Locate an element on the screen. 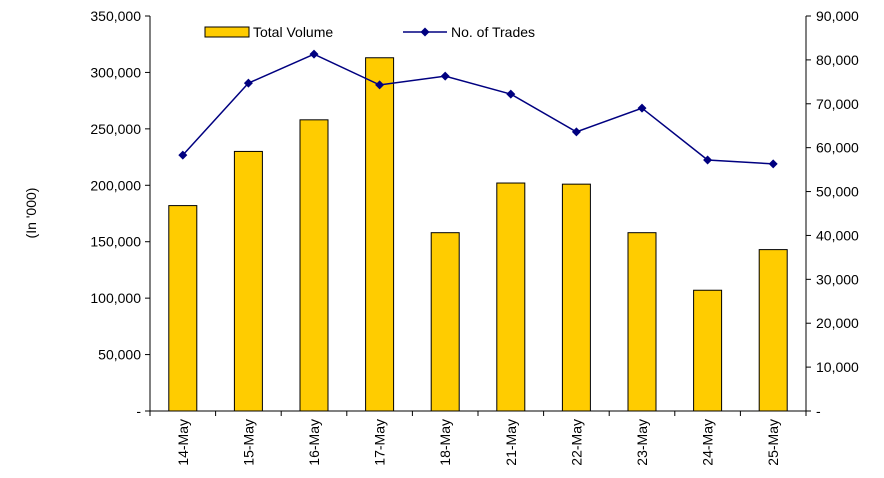 Image resolution: width=884 pixels, height=478 pixels. x-tick-label: 16-May is located at coordinates (314, 442).